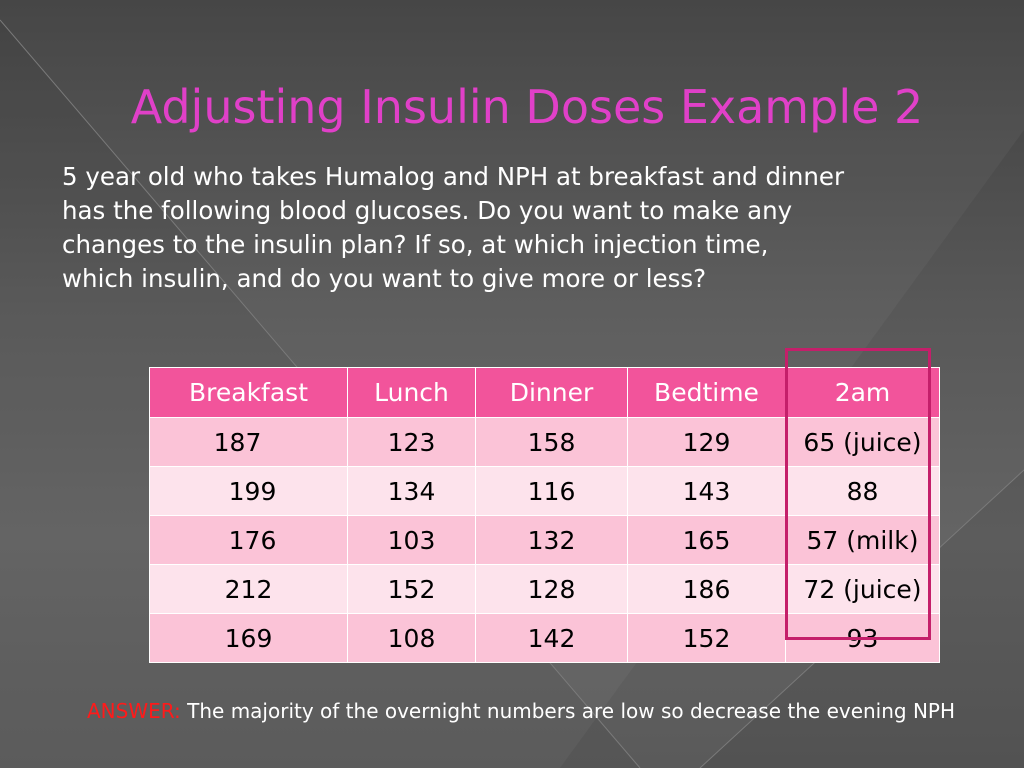  I want to click on column-header-lunch: Lunch, so click(411, 392).